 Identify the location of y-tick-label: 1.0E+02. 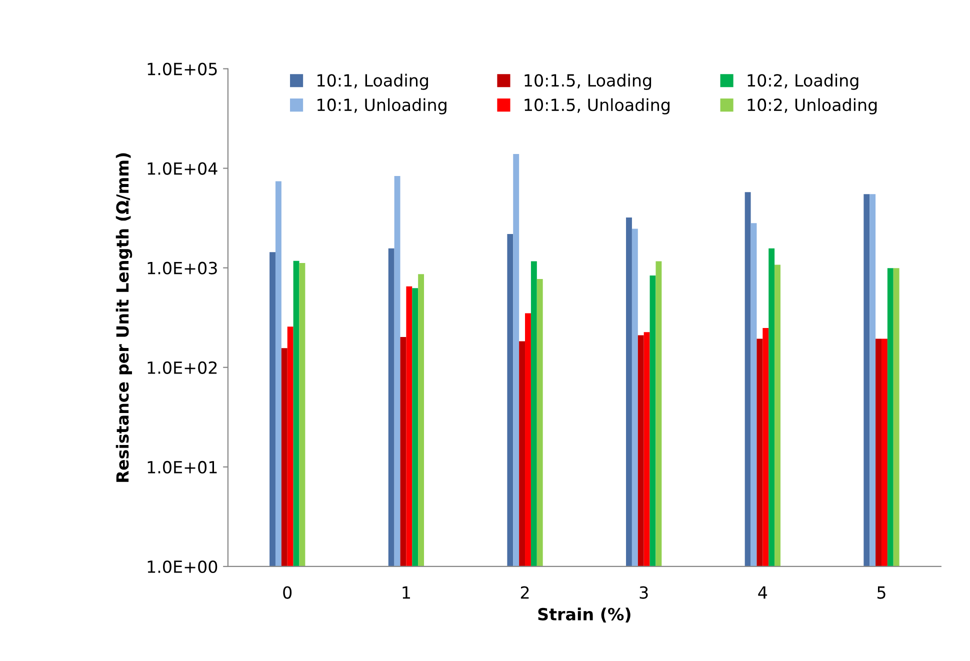
(182, 367).